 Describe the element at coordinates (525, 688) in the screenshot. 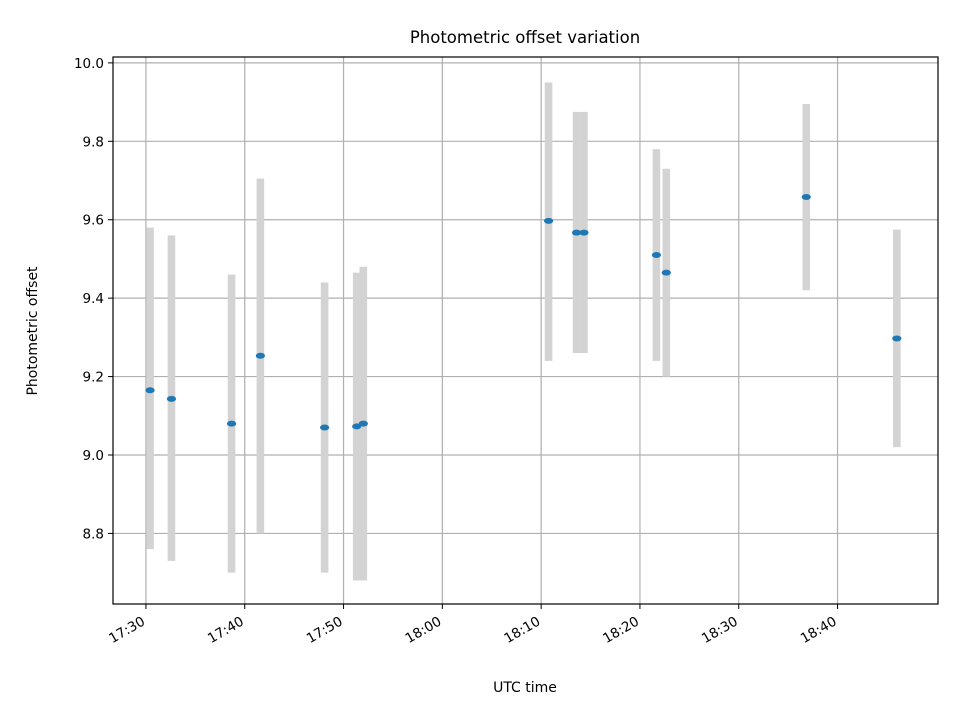

I see `x-axis-label: UTC time` at that location.